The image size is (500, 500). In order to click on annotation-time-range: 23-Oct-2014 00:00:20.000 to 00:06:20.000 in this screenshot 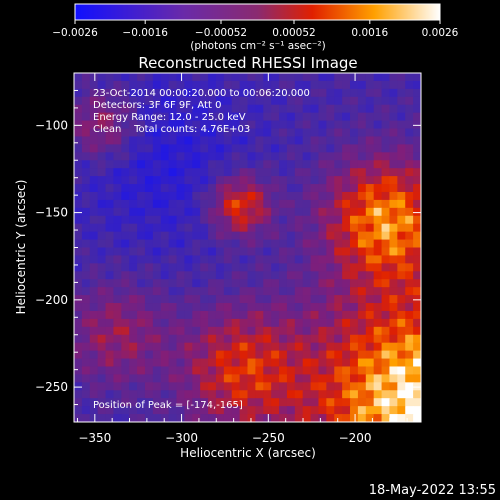, I will do `click(201, 93)`.